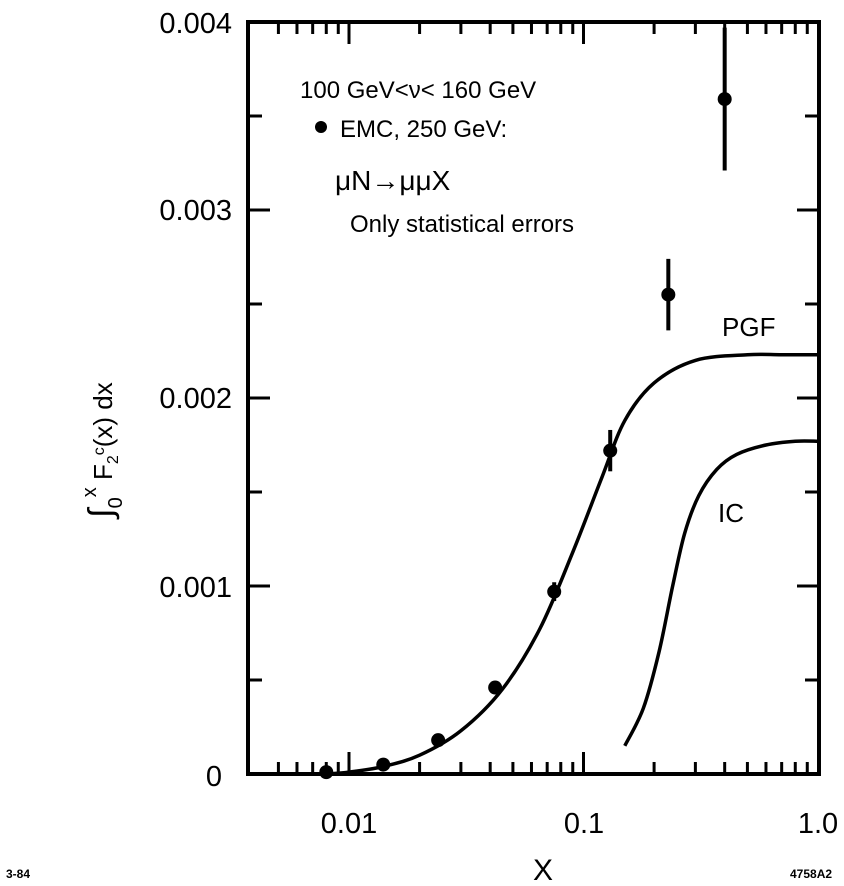 Image resolution: width=844 pixels, height=886 pixels. What do you see at coordinates (321, 127) in the screenshot?
I see `legend-marker-emc` at bounding box center [321, 127].